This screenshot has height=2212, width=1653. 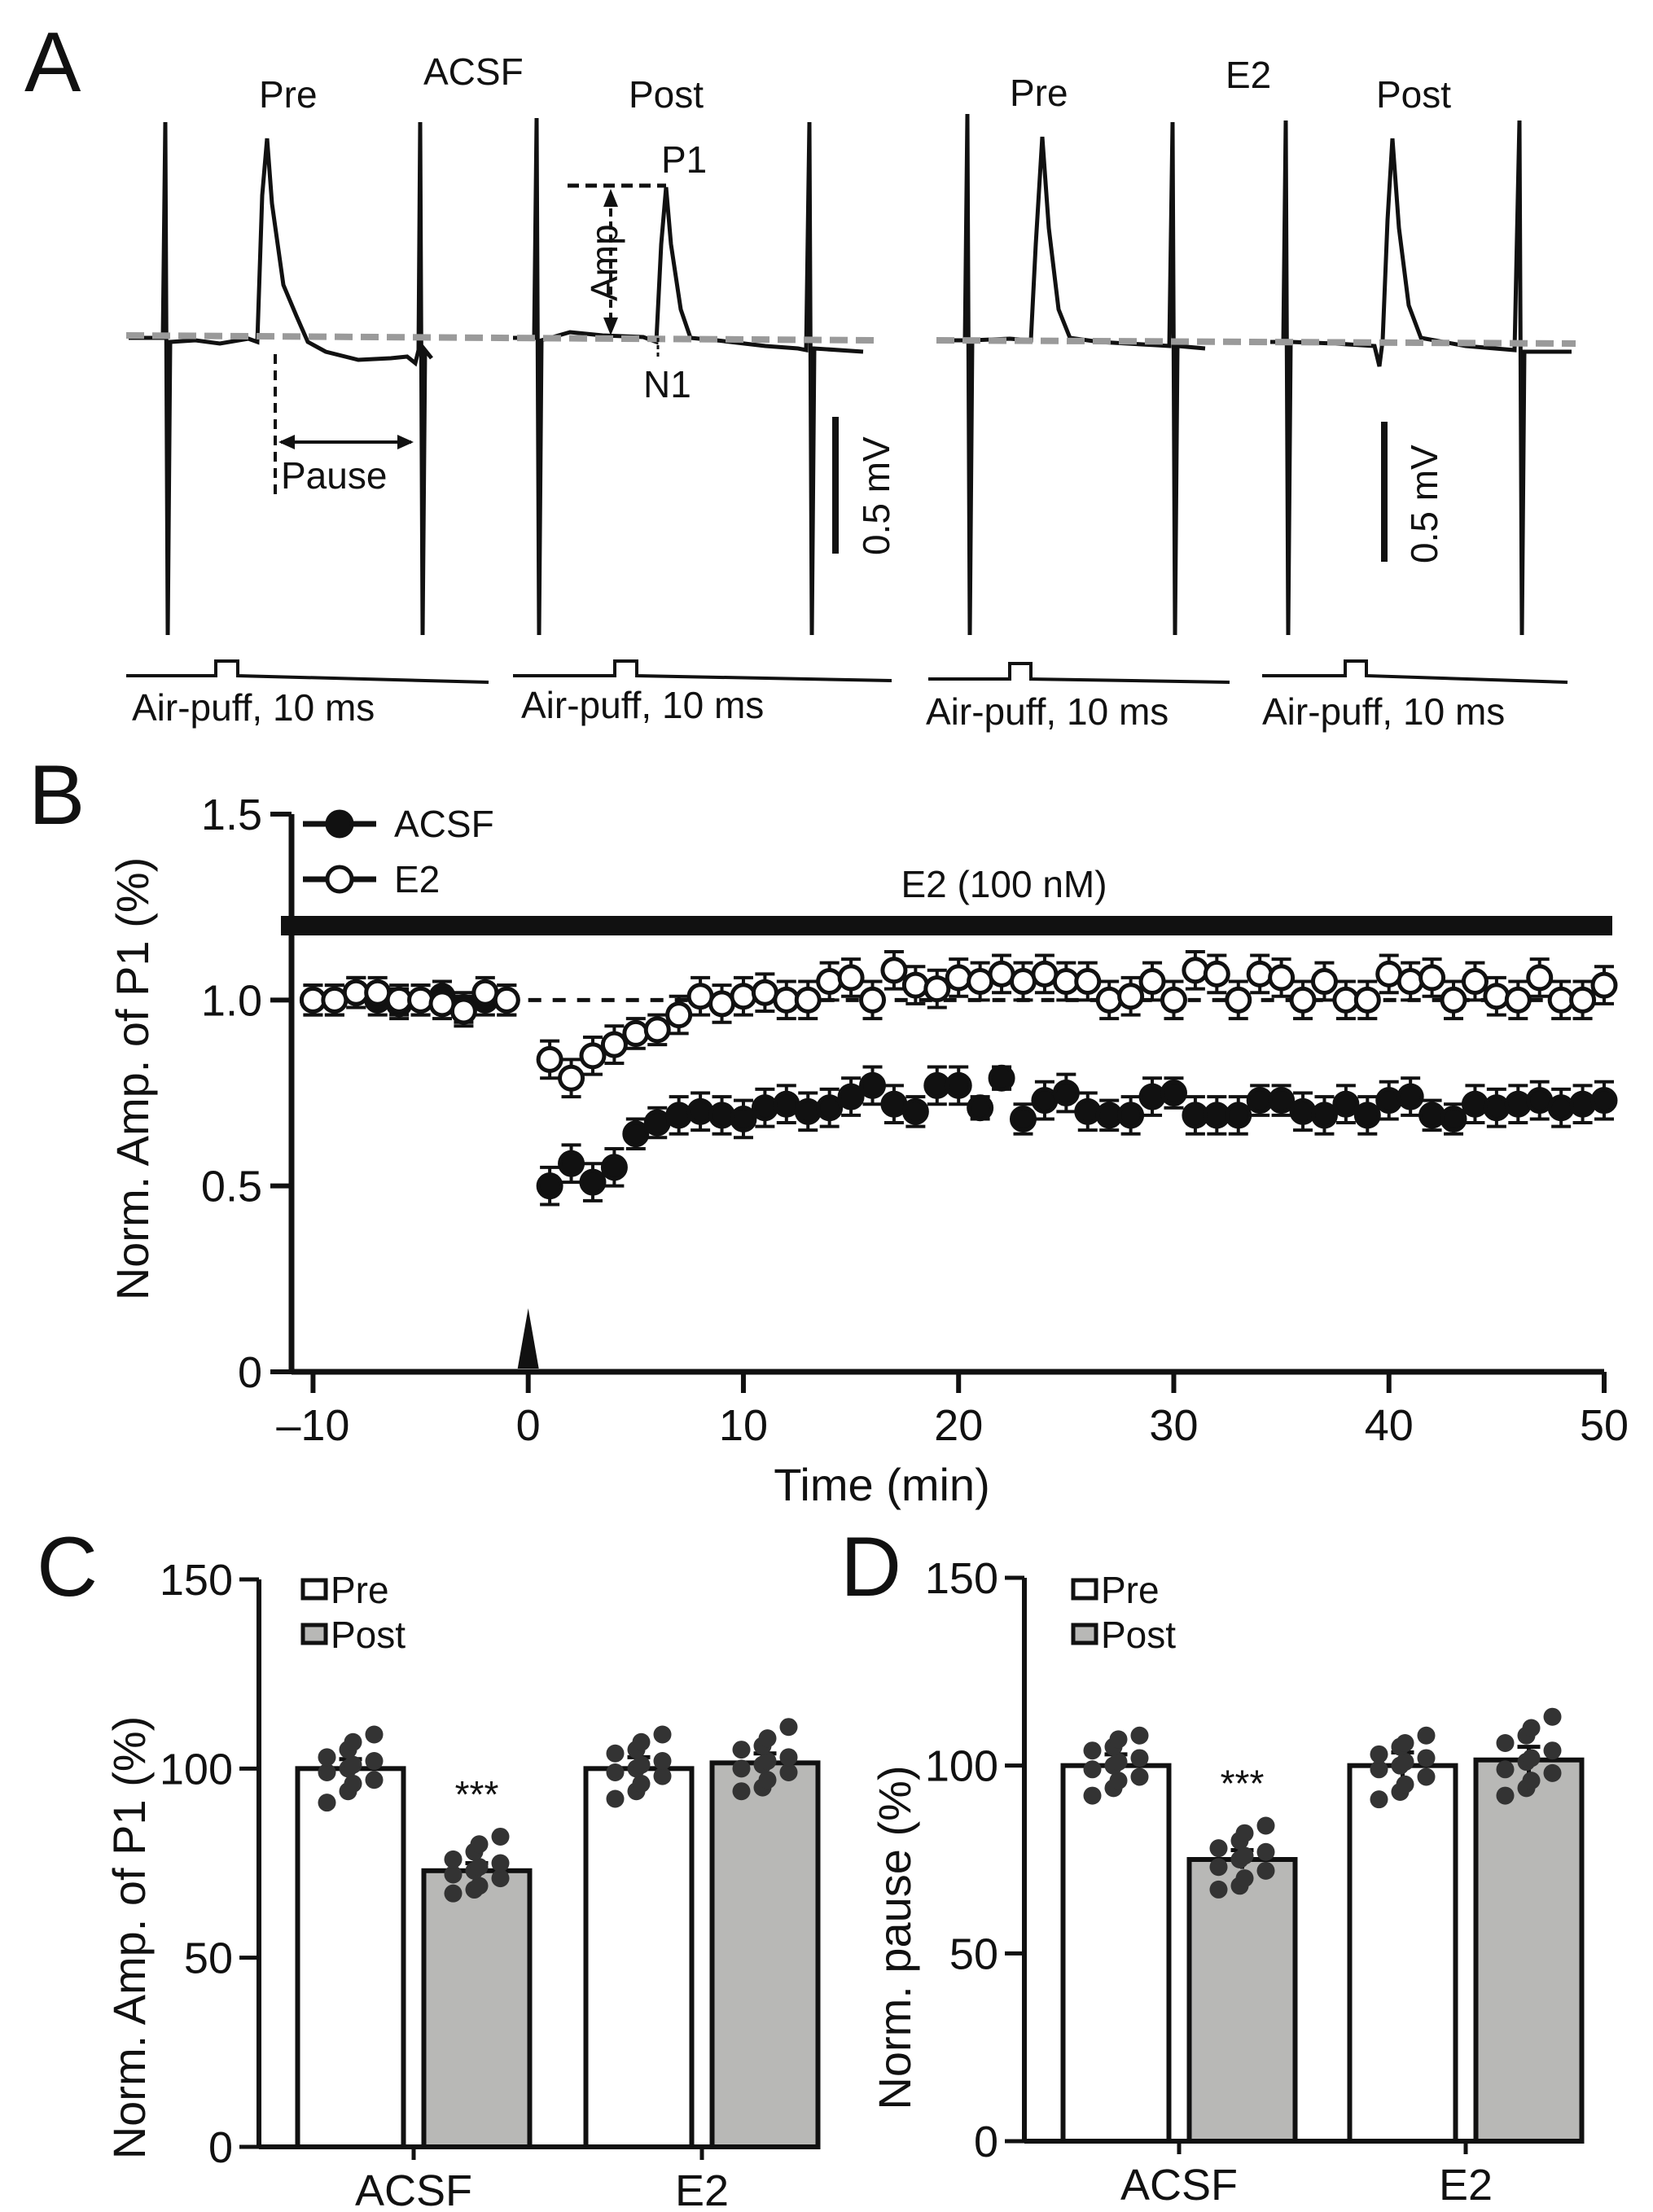 I want to click on ytick-label: 50, so click(x=209, y=1958).